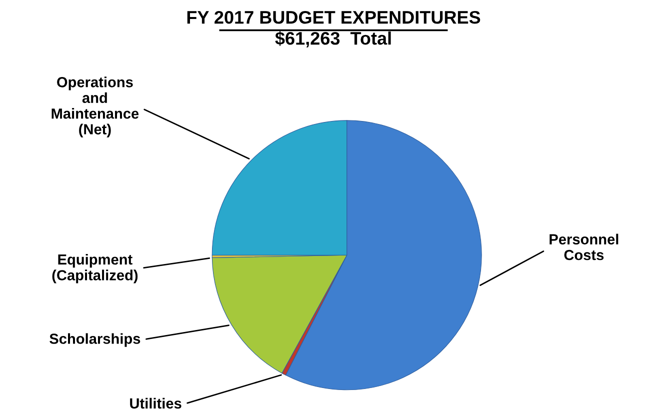 This screenshot has height=420, width=667. I want to click on chart-subtitle: $61,263 Total, so click(333, 39).